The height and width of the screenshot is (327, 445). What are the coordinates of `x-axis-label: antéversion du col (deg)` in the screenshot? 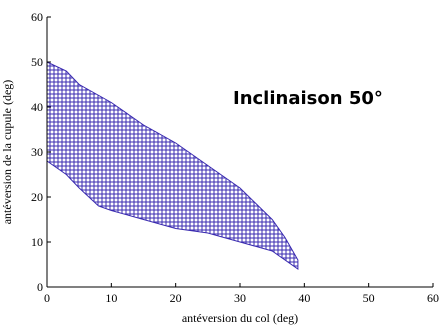 It's located at (240, 318).